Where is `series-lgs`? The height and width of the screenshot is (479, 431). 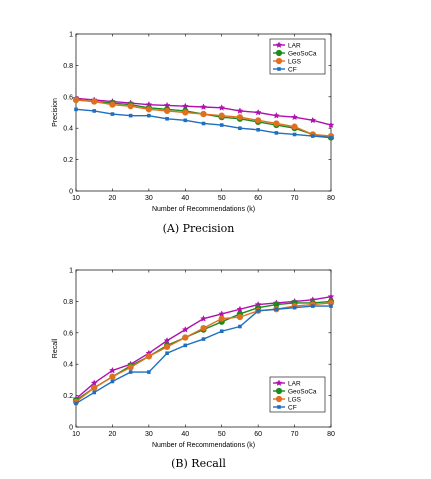
series-lgs is located at coordinates (203, 118).